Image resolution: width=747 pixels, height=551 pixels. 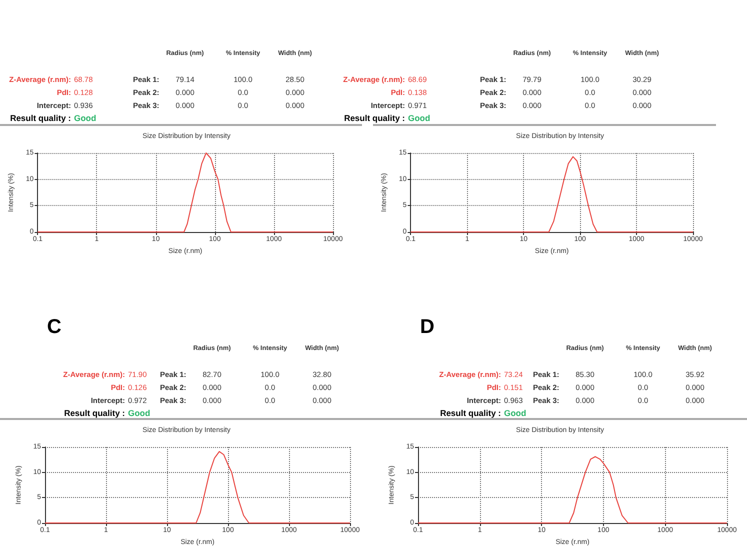 I want to click on text: C, so click(x=54, y=327).